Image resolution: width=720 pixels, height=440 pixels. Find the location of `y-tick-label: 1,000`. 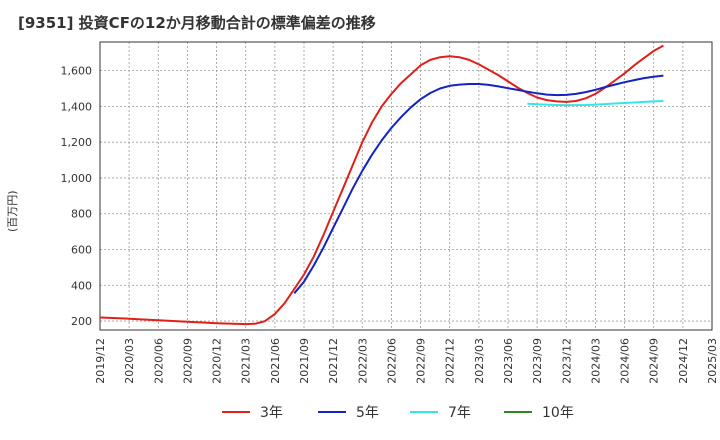

y-tick-label: 1,000 is located at coordinates (77, 178).